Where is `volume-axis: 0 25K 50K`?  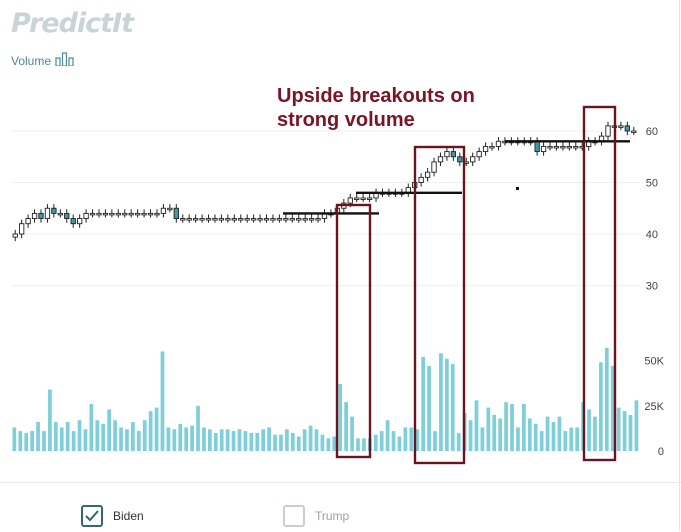
volume-axis: 0 25K 50K is located at coordinates (654, 407).